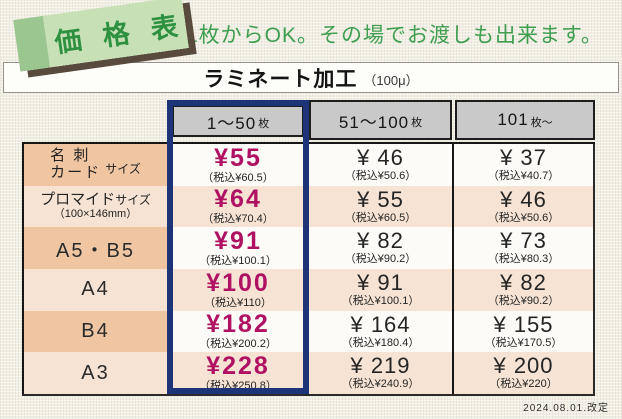  Describe the element at coordinates (380, 199) in the screenshot. I see `price-amount: ¥ 55` at that location.